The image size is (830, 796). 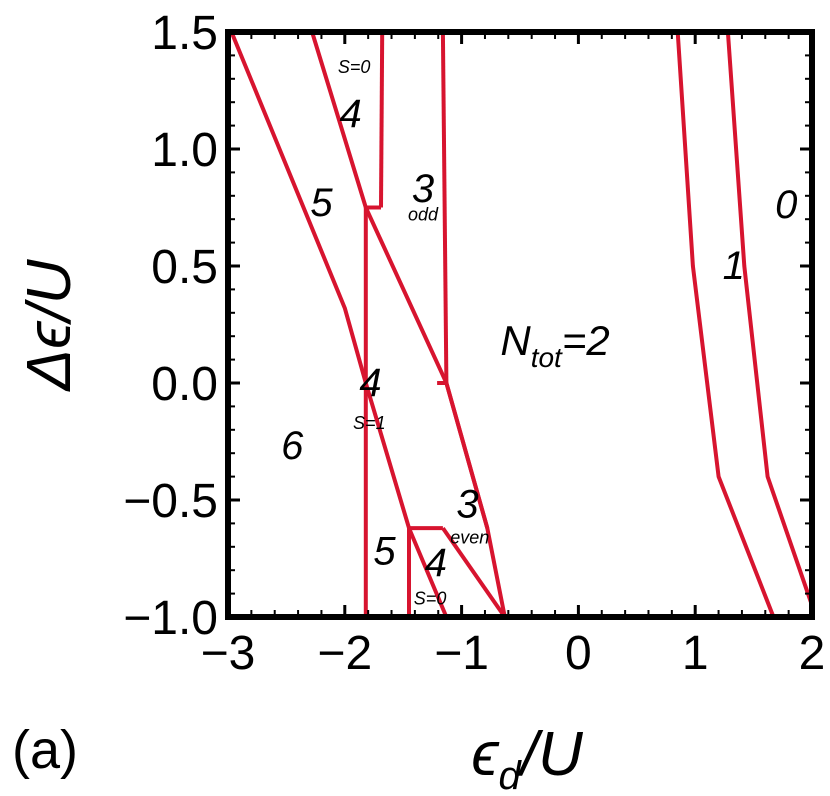 I want to click on x-tick-label: −2, so click(x=344, y=653).